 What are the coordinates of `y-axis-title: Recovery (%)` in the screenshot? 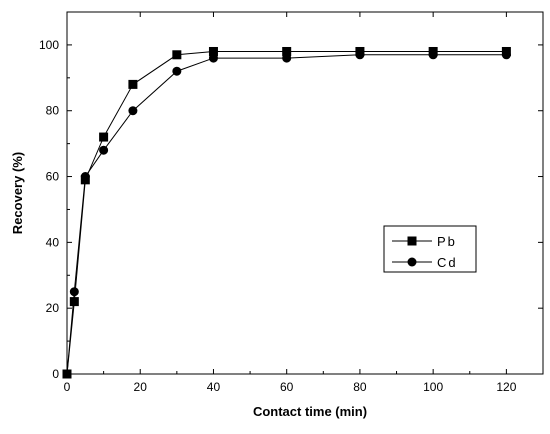 It's located at (17, 193).